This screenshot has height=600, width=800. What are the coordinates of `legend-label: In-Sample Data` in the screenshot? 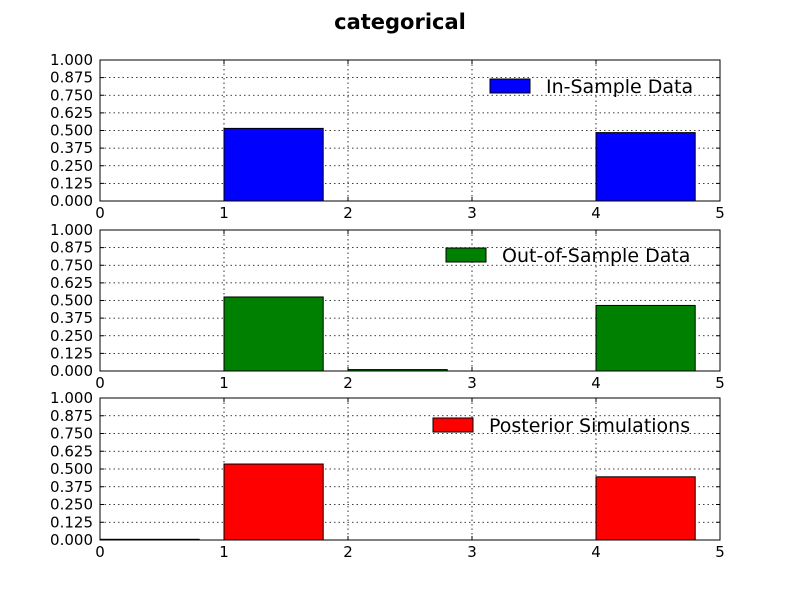 It's located at (619, 87).